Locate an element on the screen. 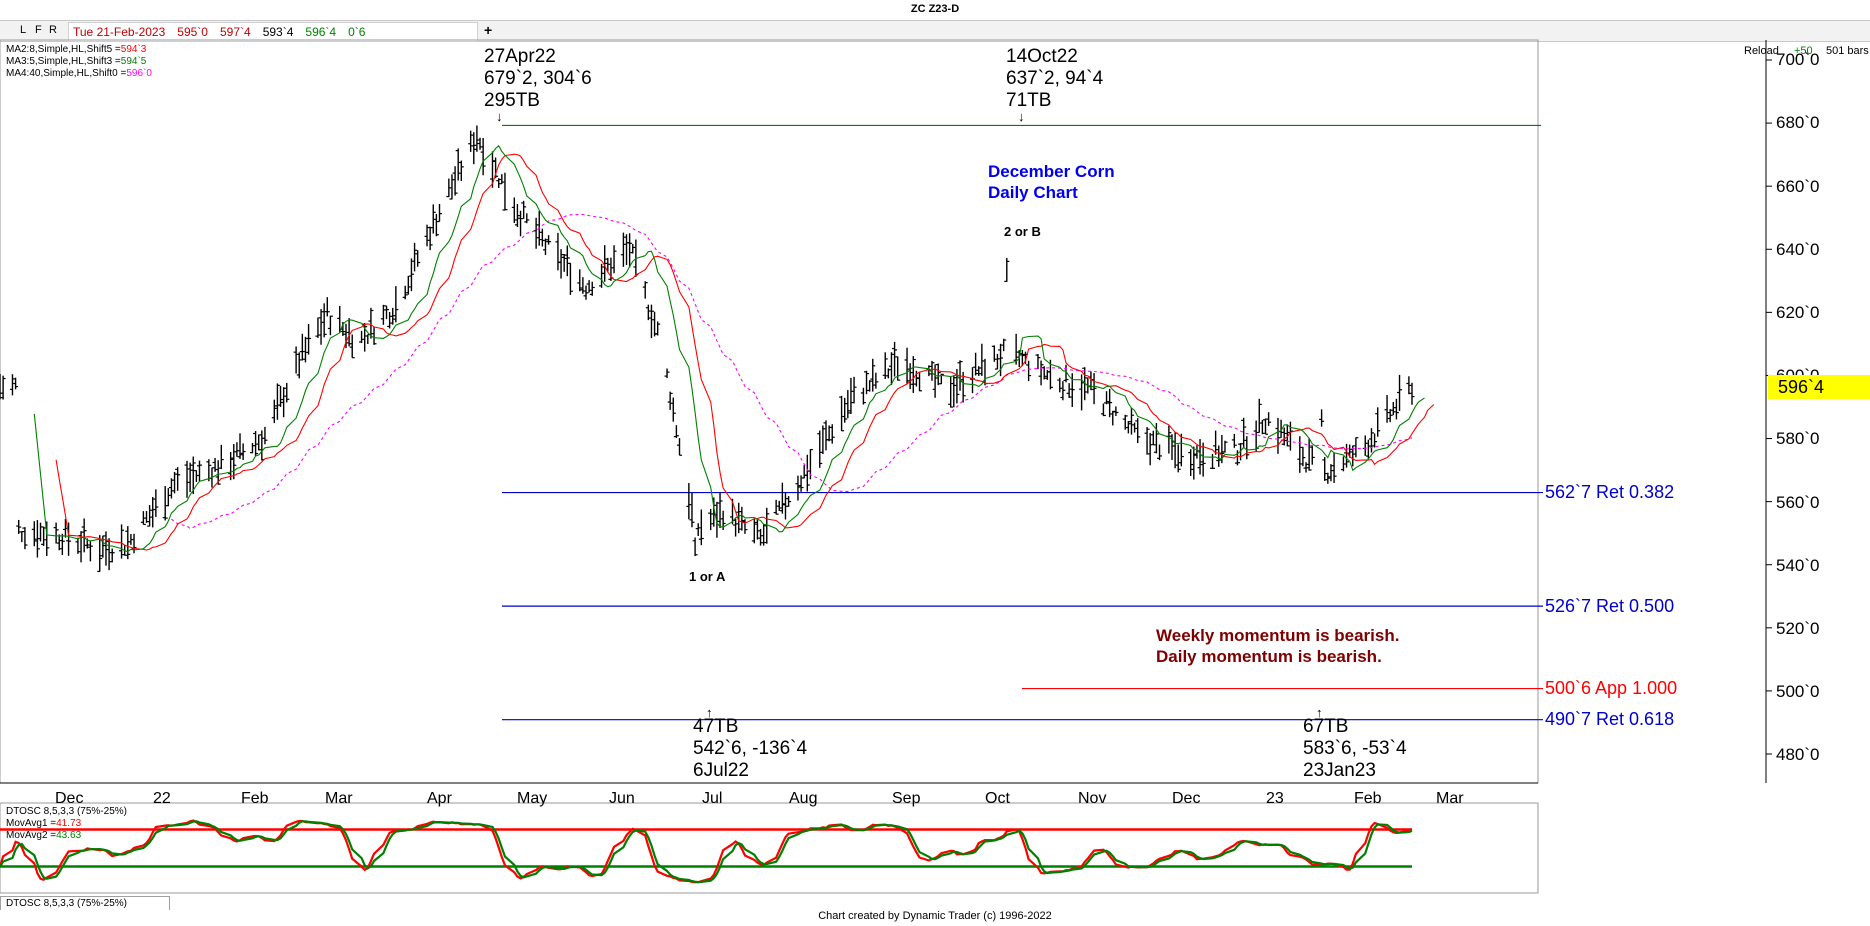  x-tick-feb-23: Feb is located at coordinates (1368, 798).